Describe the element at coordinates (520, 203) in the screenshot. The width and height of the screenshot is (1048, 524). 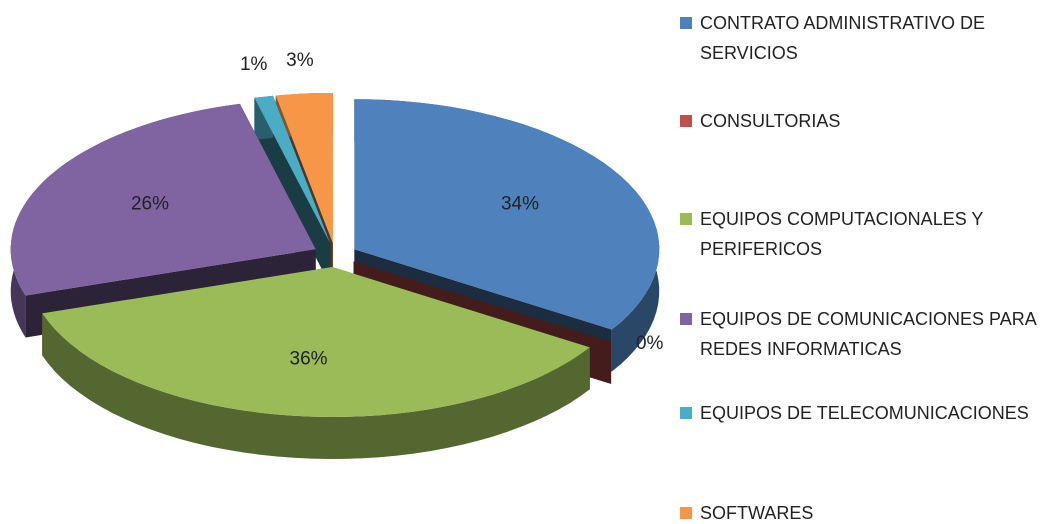
I see `data-label: 34%` at that location.